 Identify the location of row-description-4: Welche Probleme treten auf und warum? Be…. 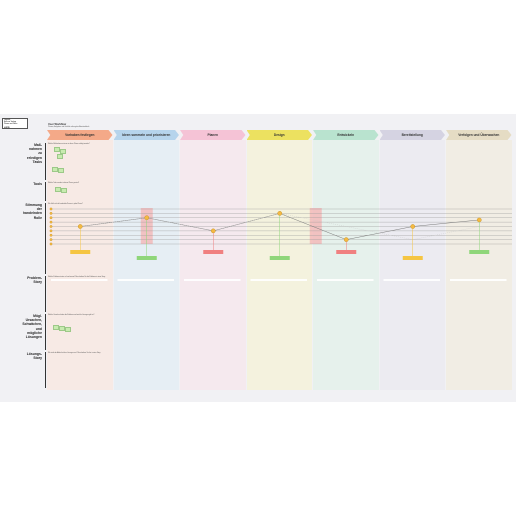
(77, 277).